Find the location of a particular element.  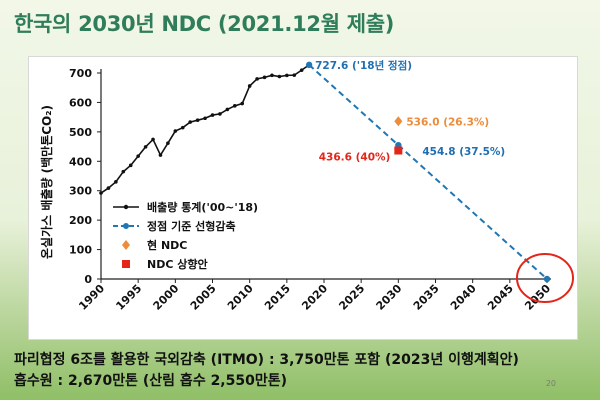

y-tick-label: 400 is located at coordinates (80, 161).